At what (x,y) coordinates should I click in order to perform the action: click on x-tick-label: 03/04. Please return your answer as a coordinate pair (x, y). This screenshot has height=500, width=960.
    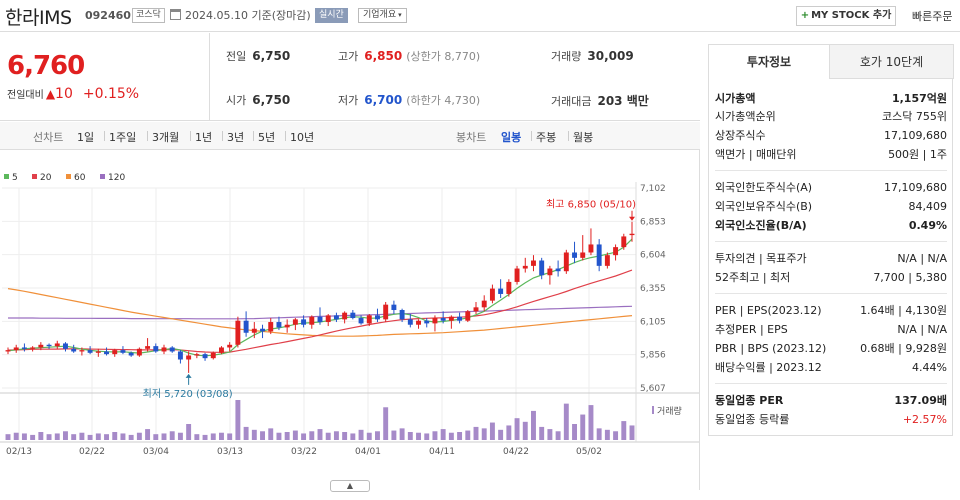
    Looking at the image, I should click on (156, 452).